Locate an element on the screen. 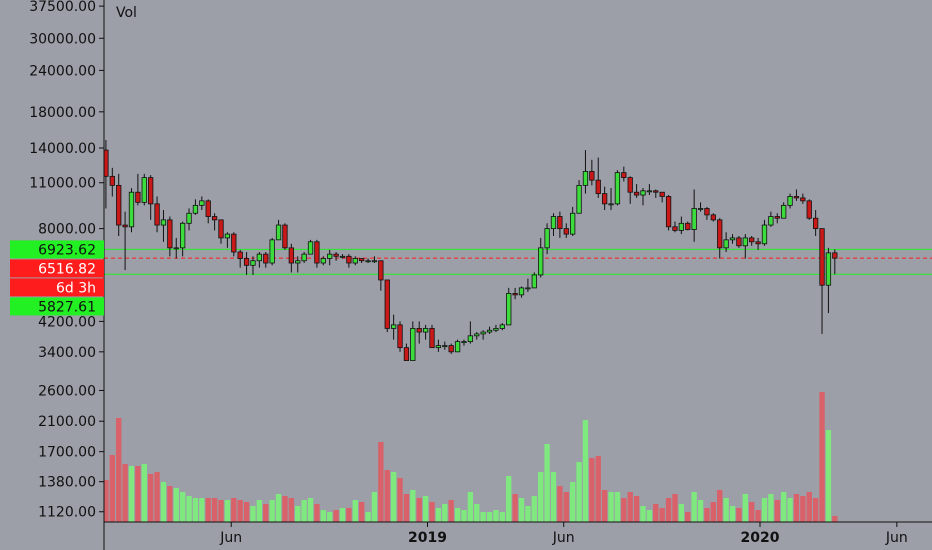 This screenshot has width=932, height=550. y-tick-label: 24000.00 is located at coordinates (62, 71).